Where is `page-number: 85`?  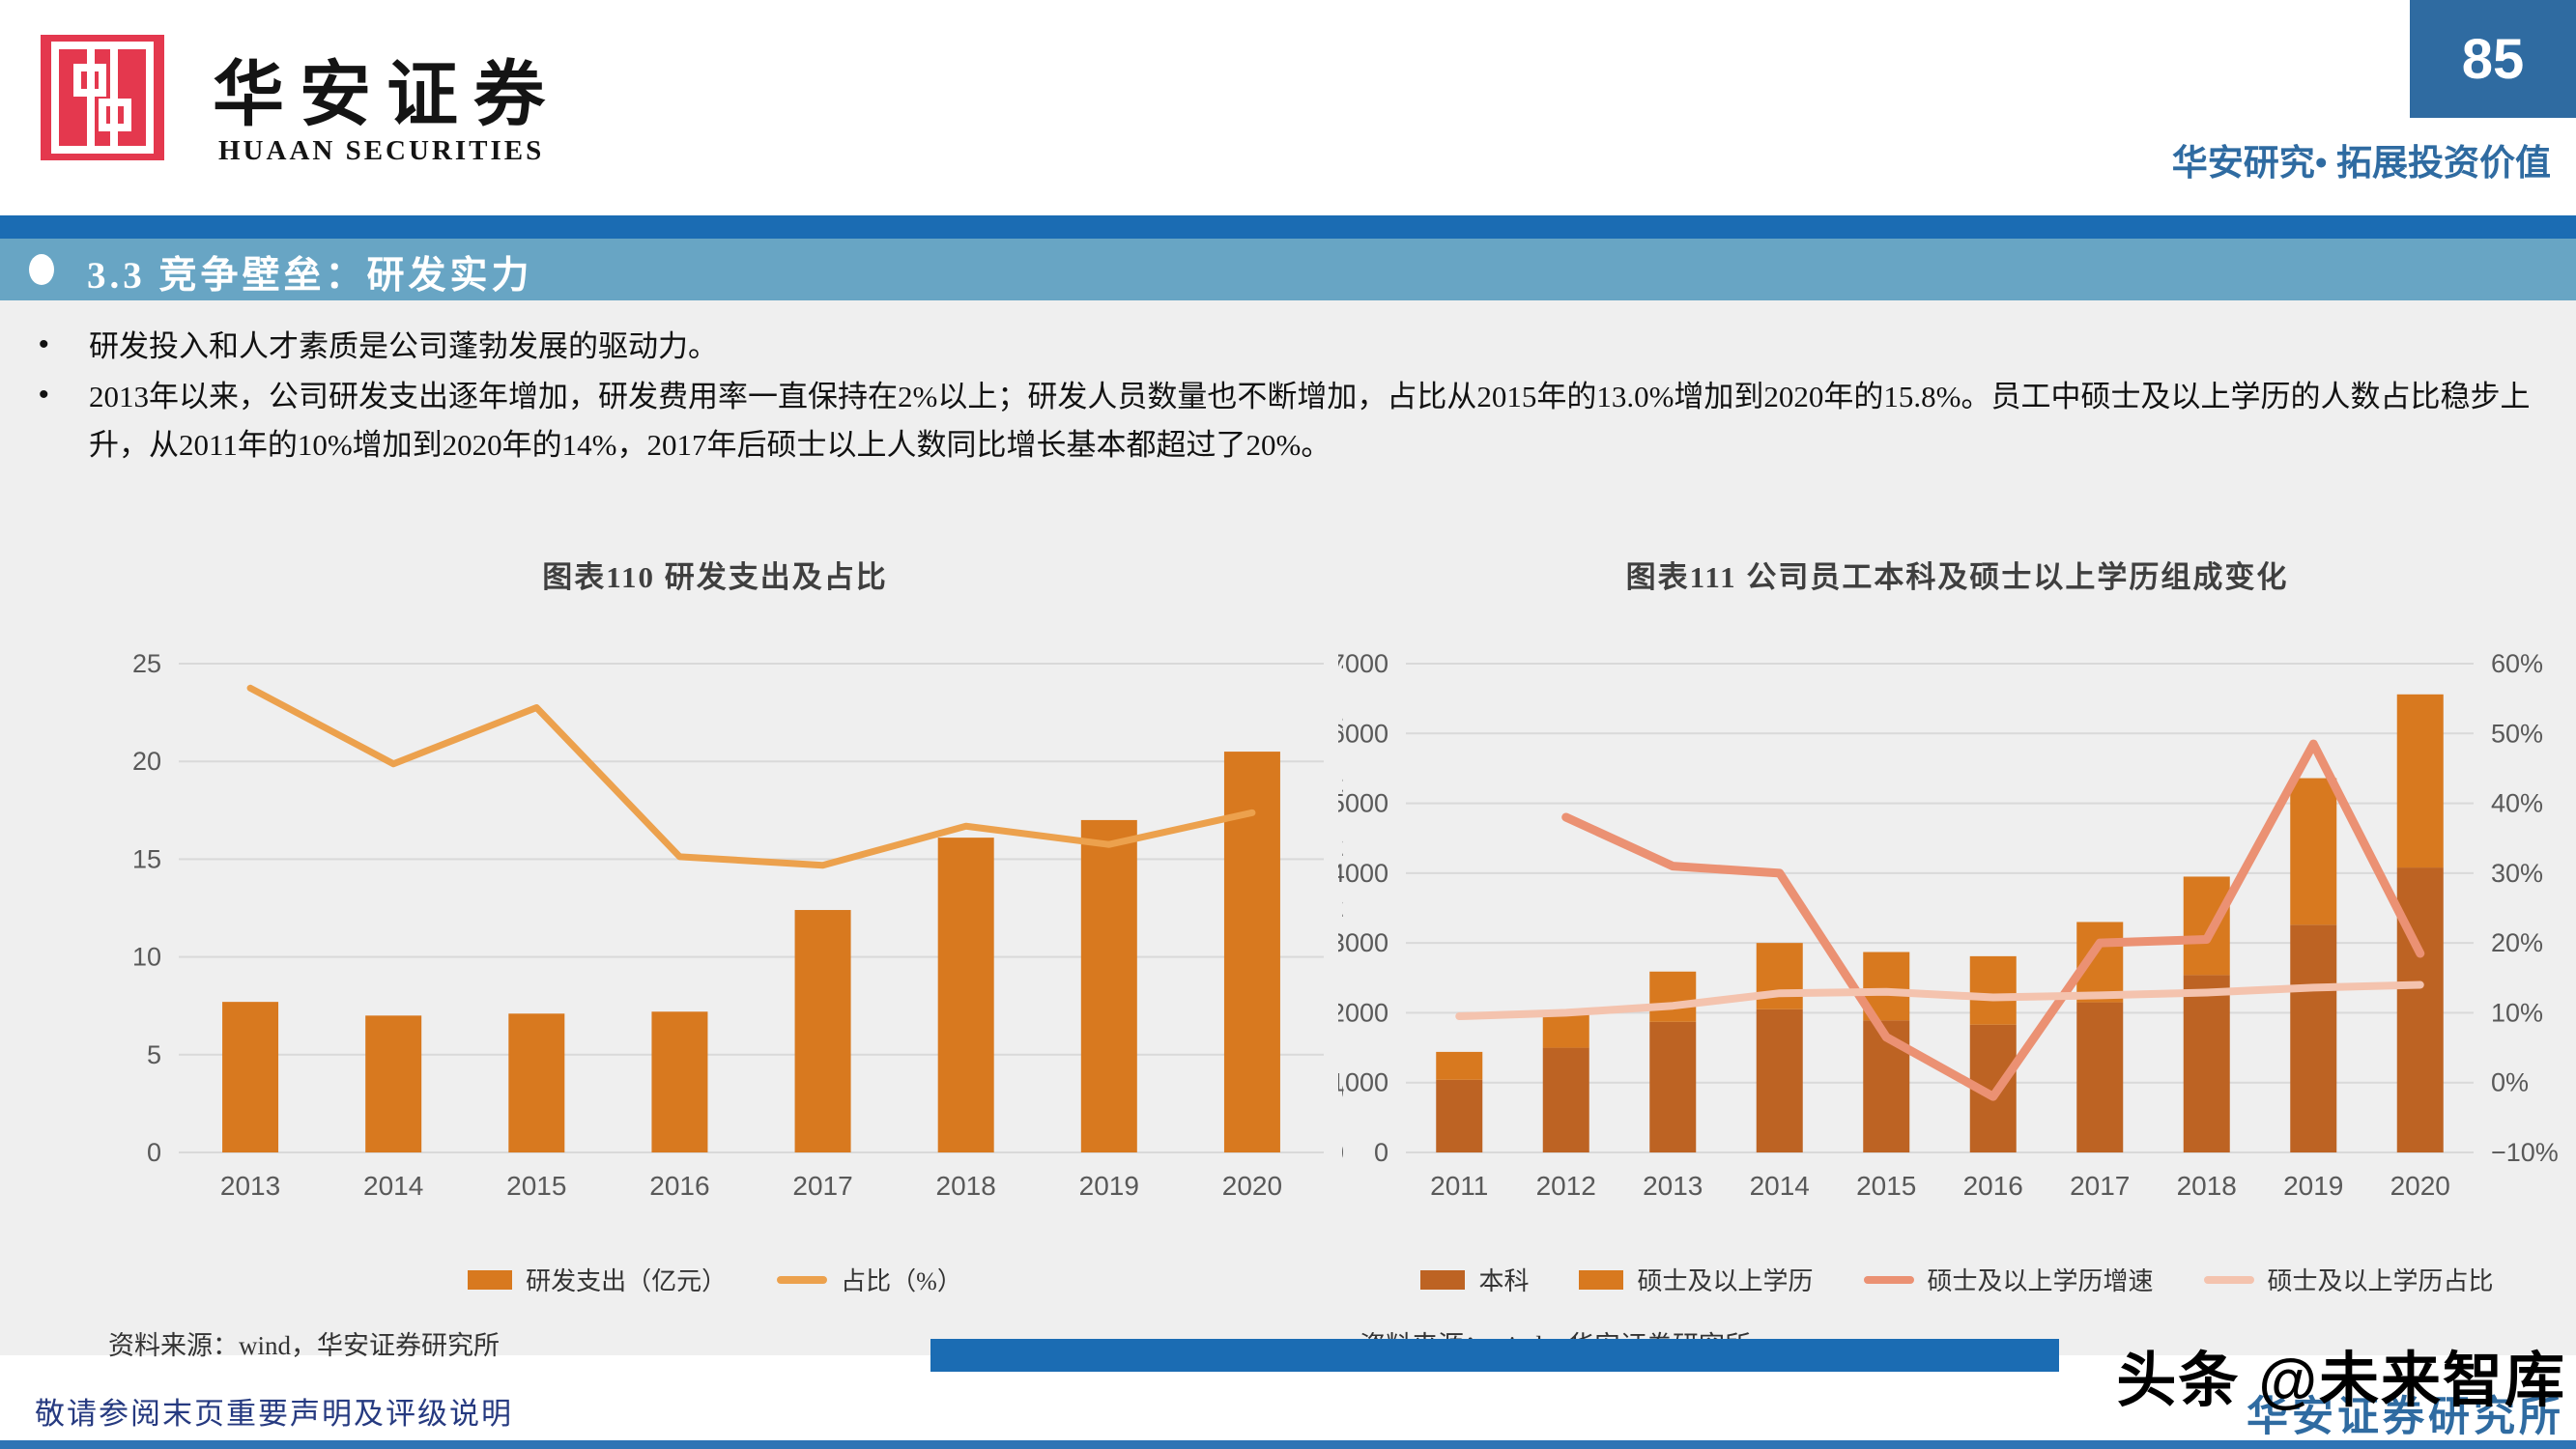 page-number: 85 is located at coordinates (2493, 59).